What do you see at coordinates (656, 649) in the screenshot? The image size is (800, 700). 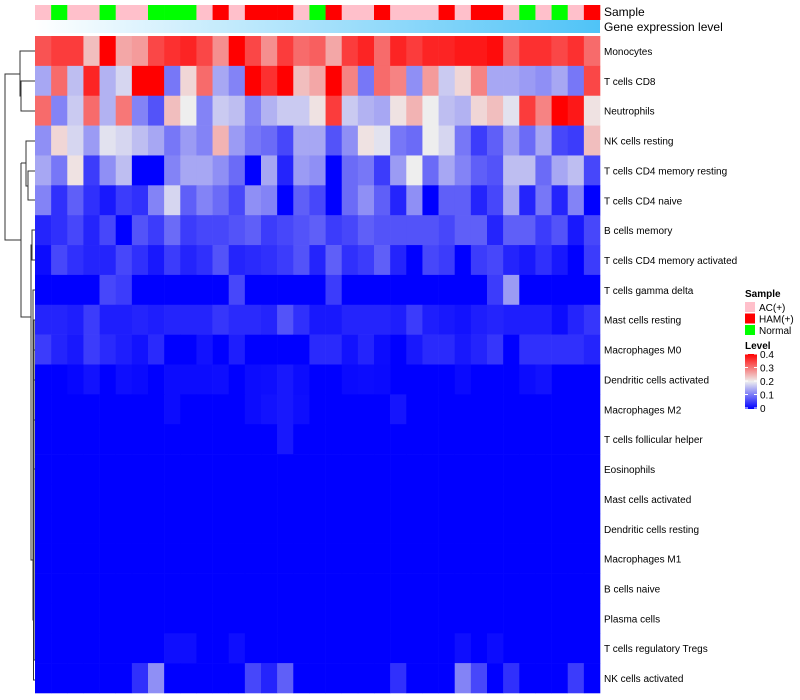 I see `row-label: T cells regulatory Tregs` at bounding box center [656, 649].